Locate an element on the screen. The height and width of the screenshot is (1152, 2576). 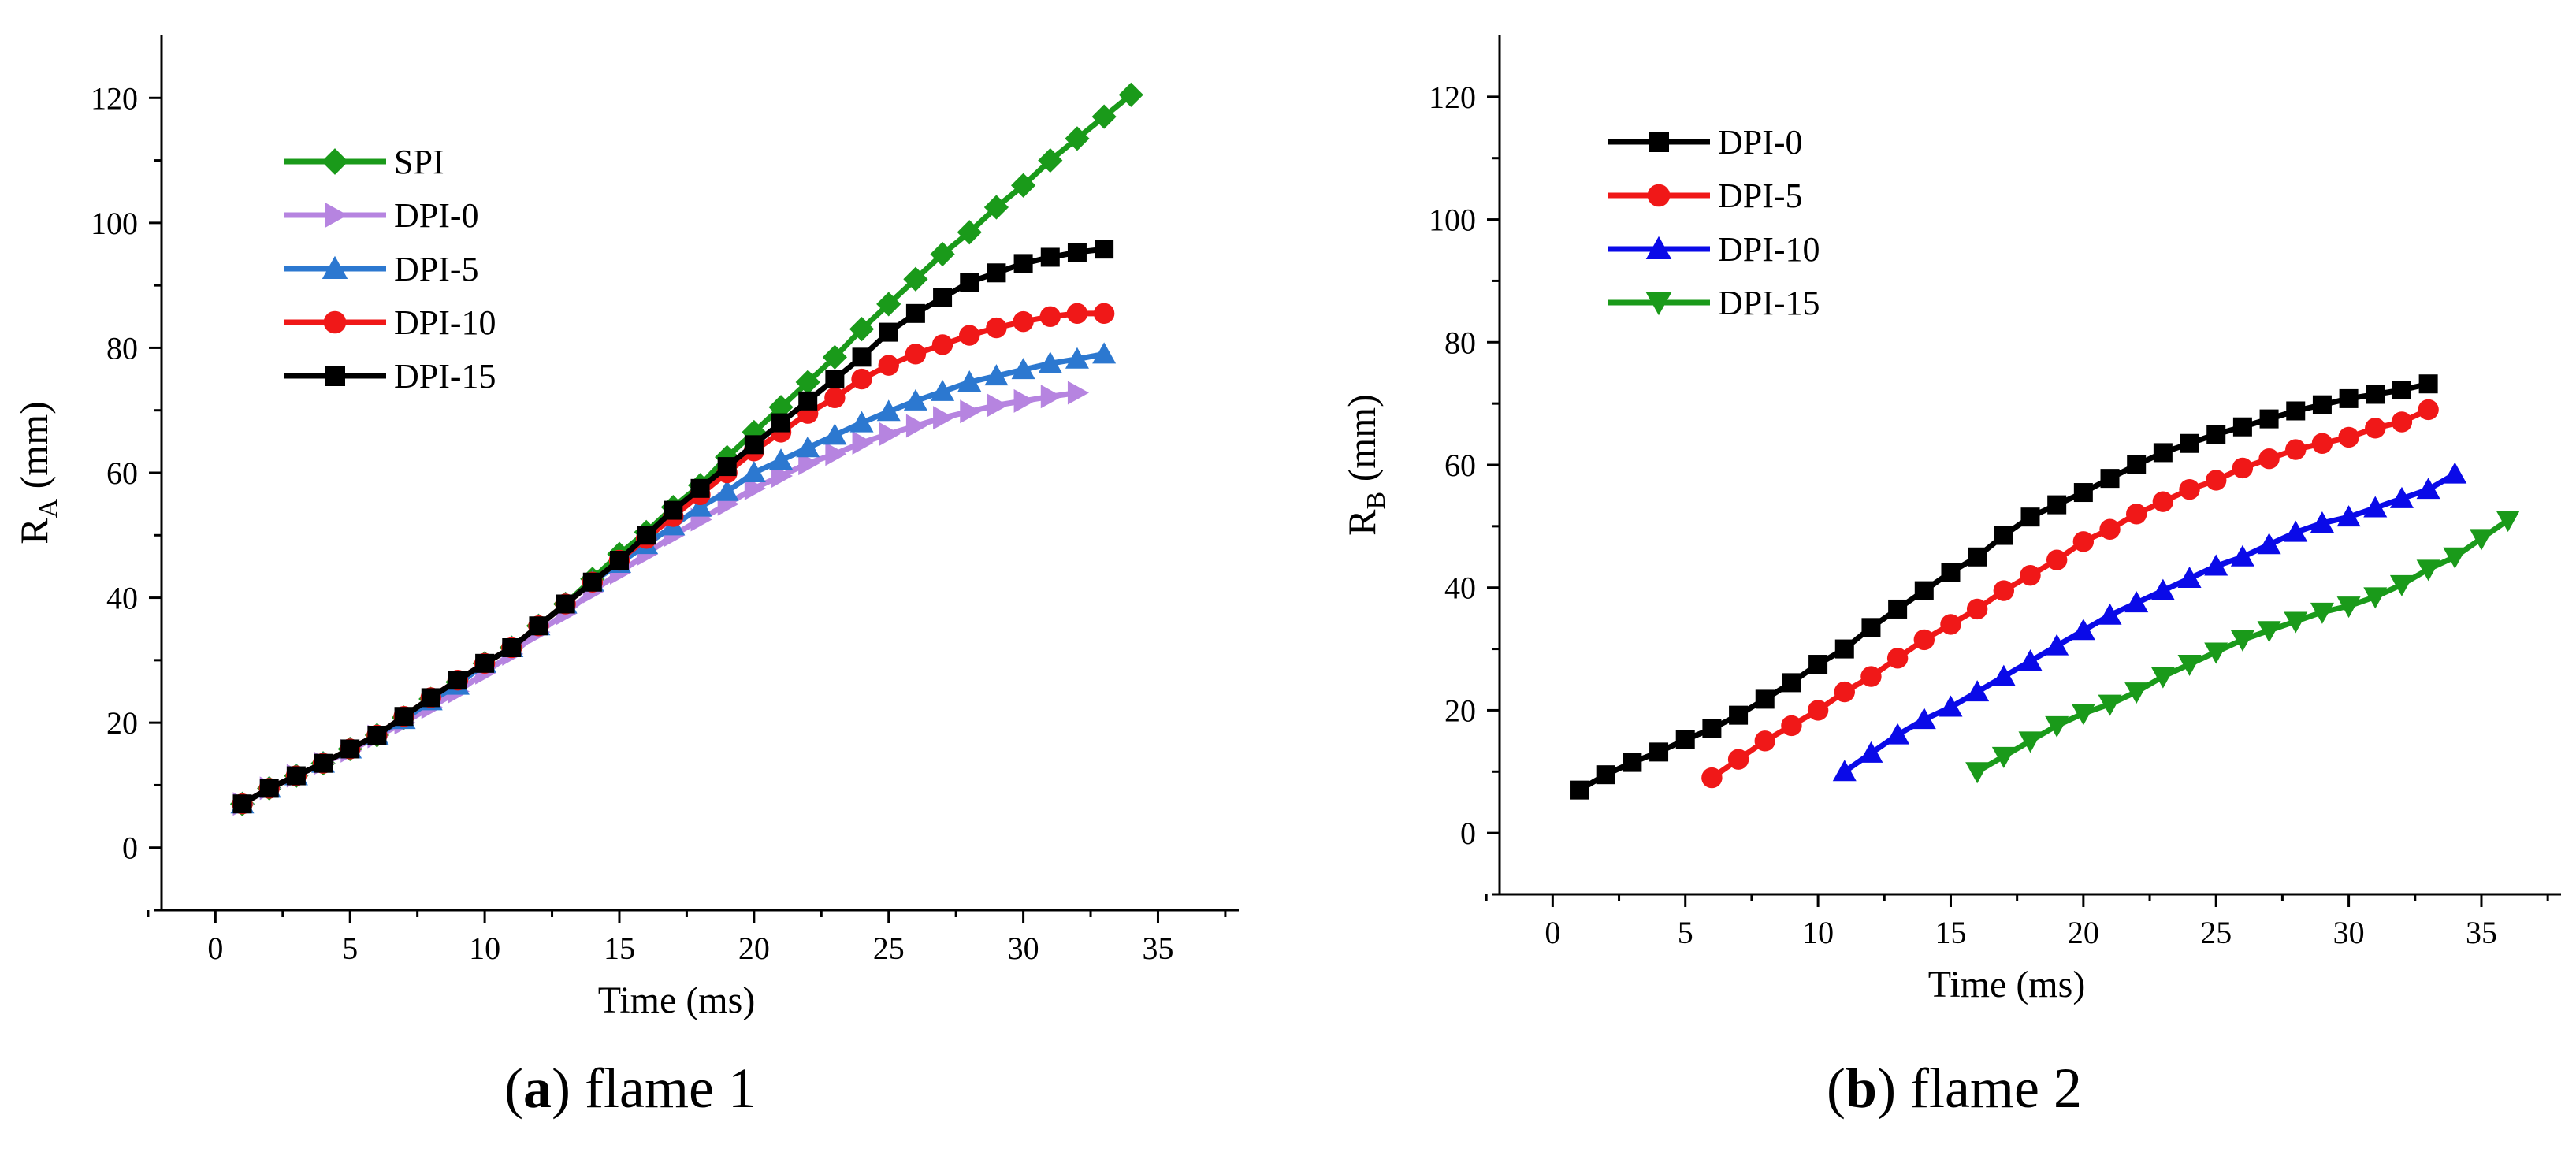
x-tick-label: 20 is located at coordinates (754, 948).